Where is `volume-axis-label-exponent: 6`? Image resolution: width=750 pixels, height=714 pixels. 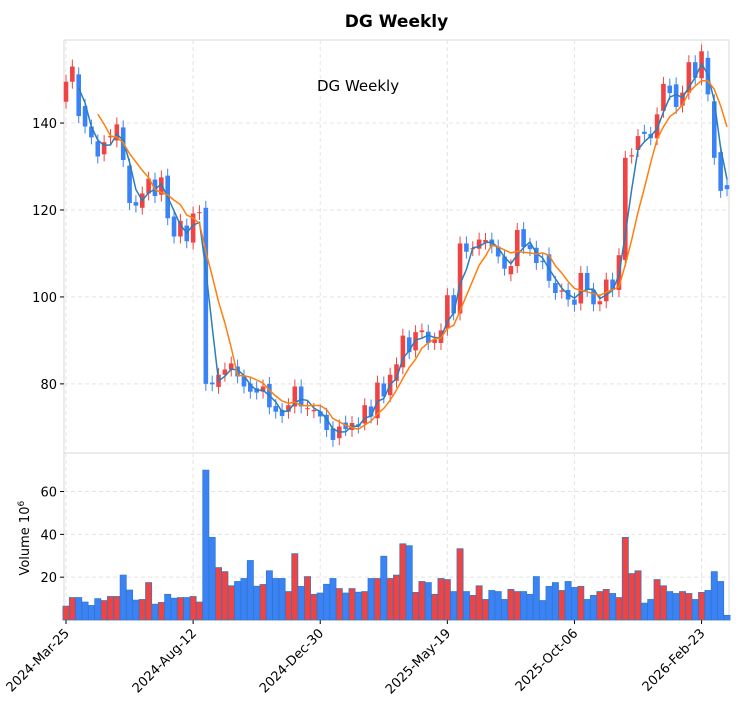
volume-axis-label-exponent: 6 is located at coordinates (21, 503).